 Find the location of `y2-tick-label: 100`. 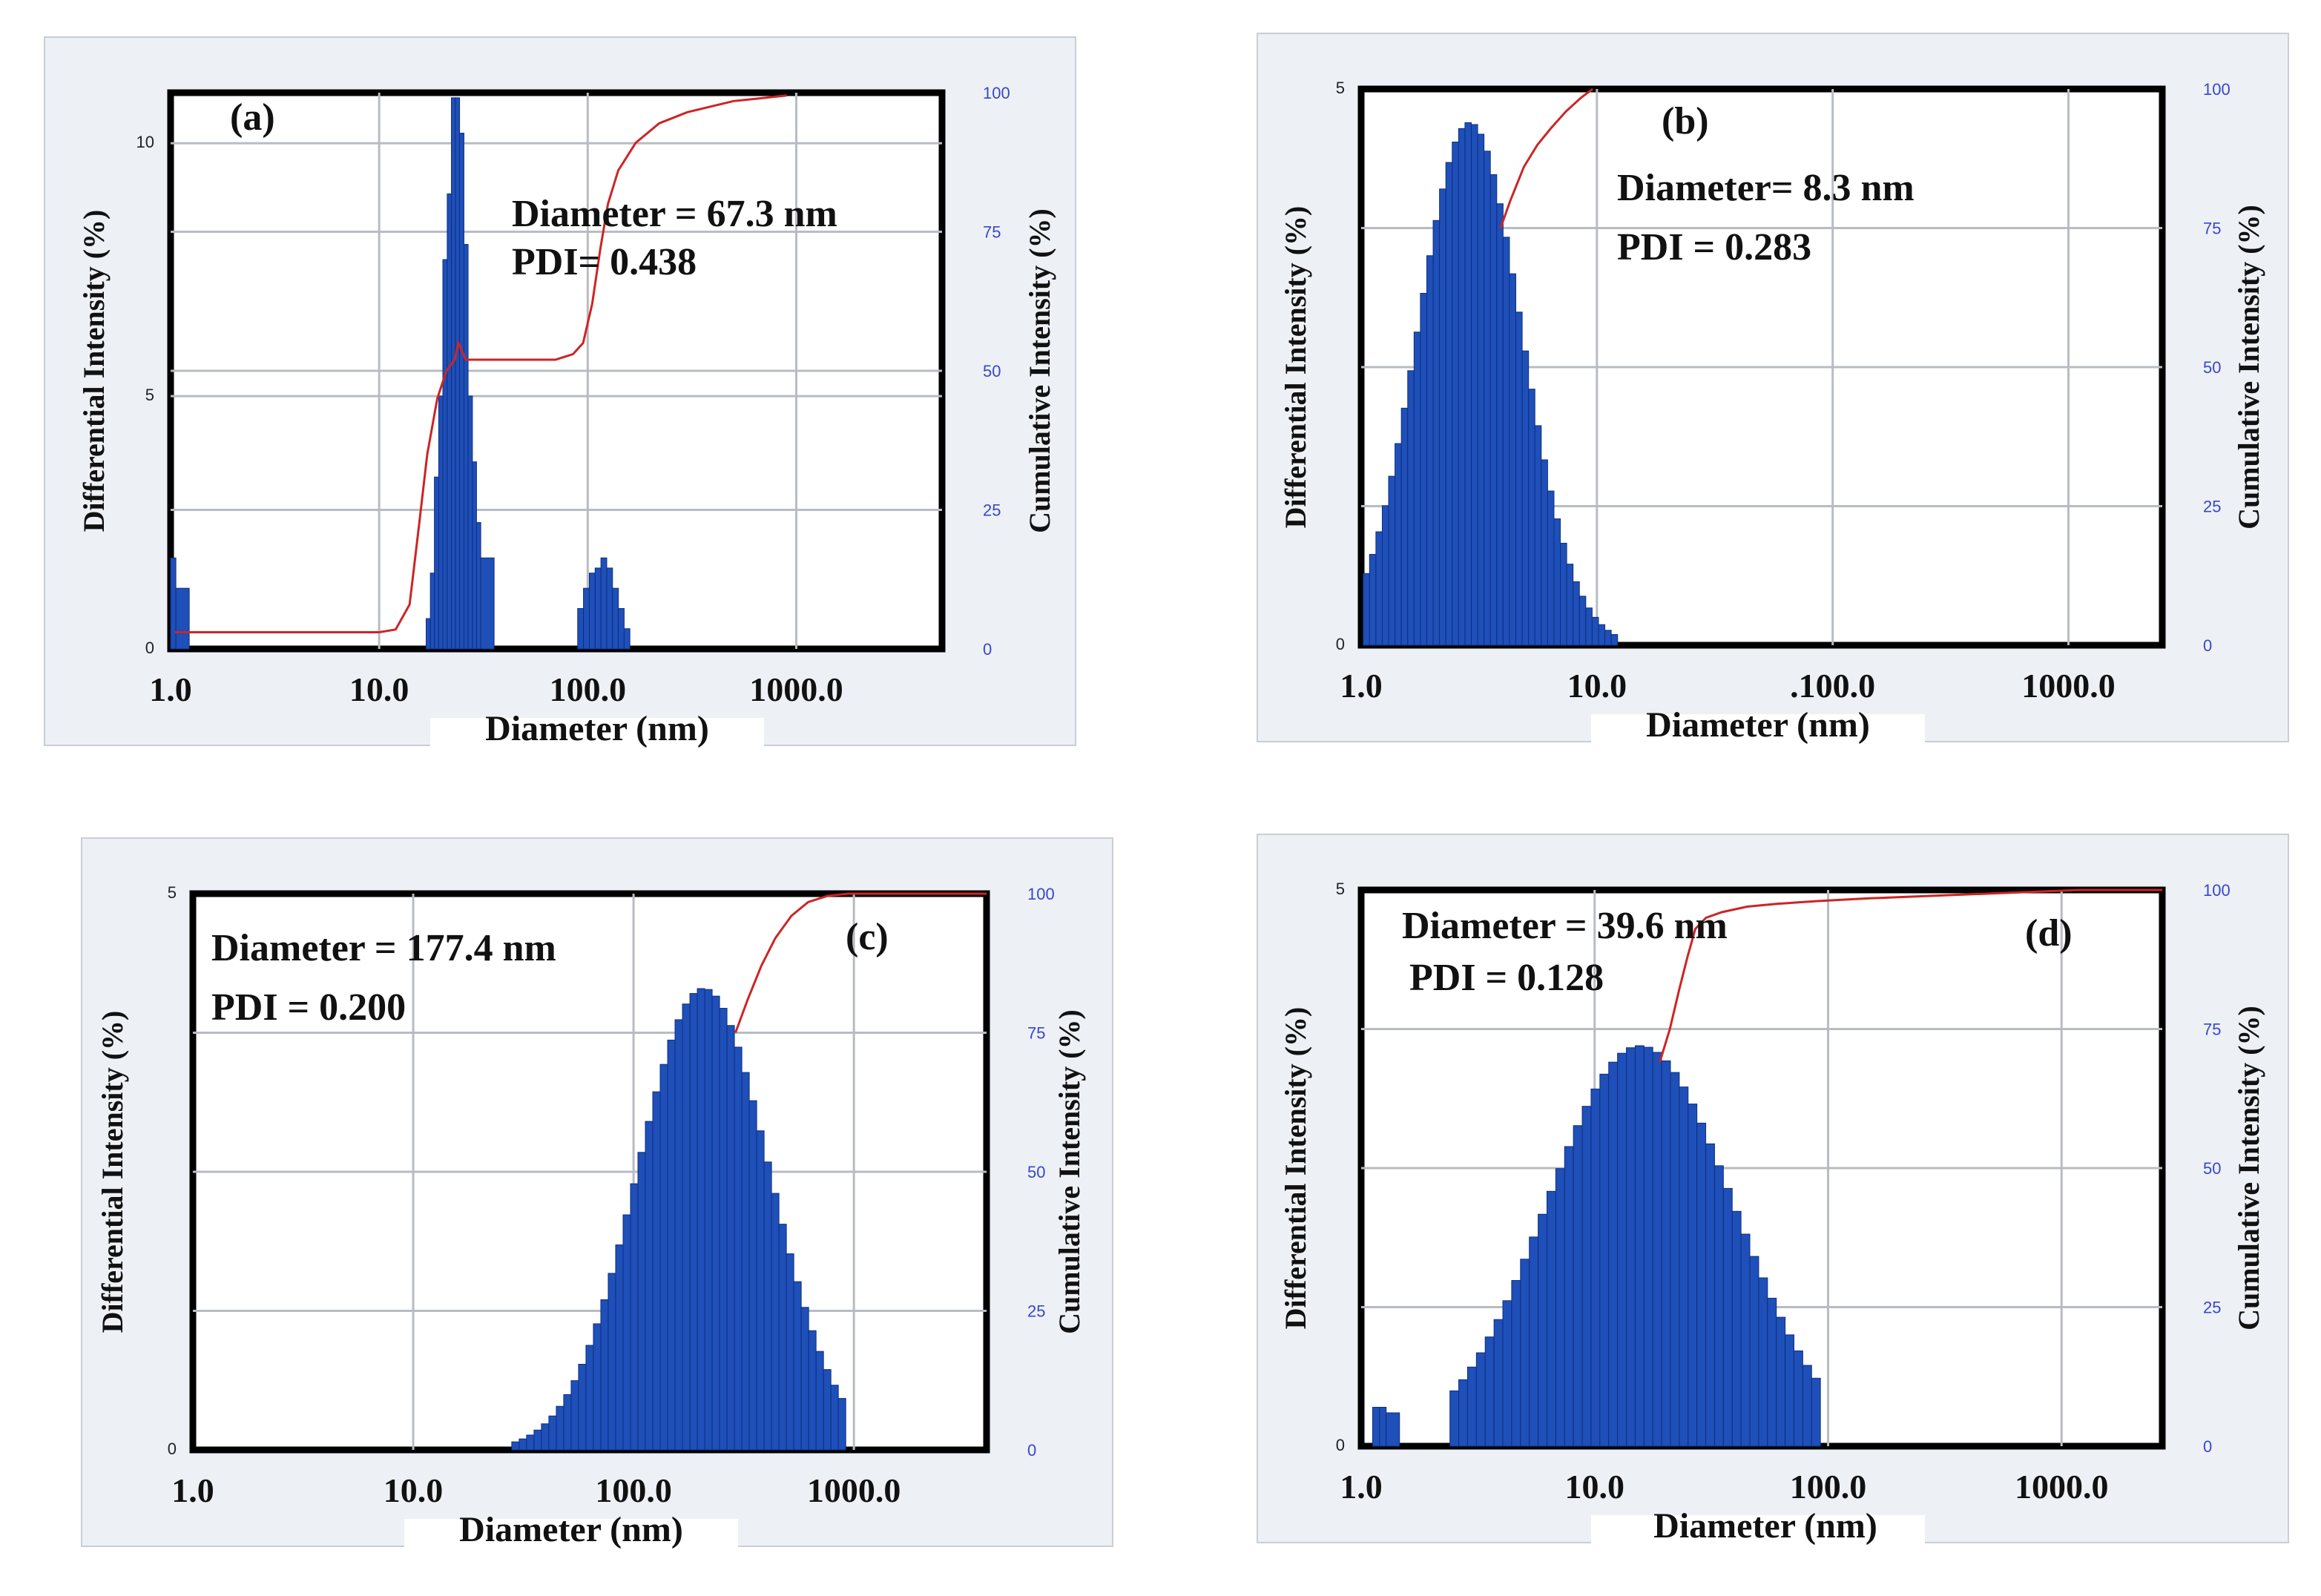

y2-tick-label: 100 is located at coordinates (997, 93).